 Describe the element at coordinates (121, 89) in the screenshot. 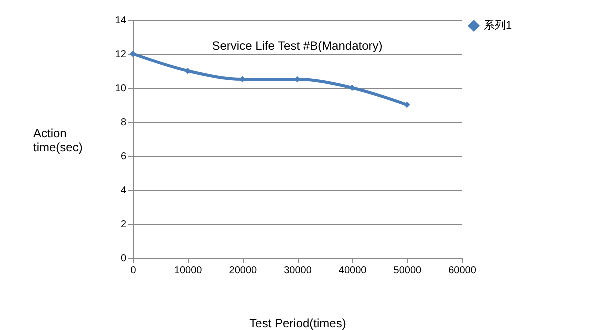

I see `y-tick-label: 10` at that location.